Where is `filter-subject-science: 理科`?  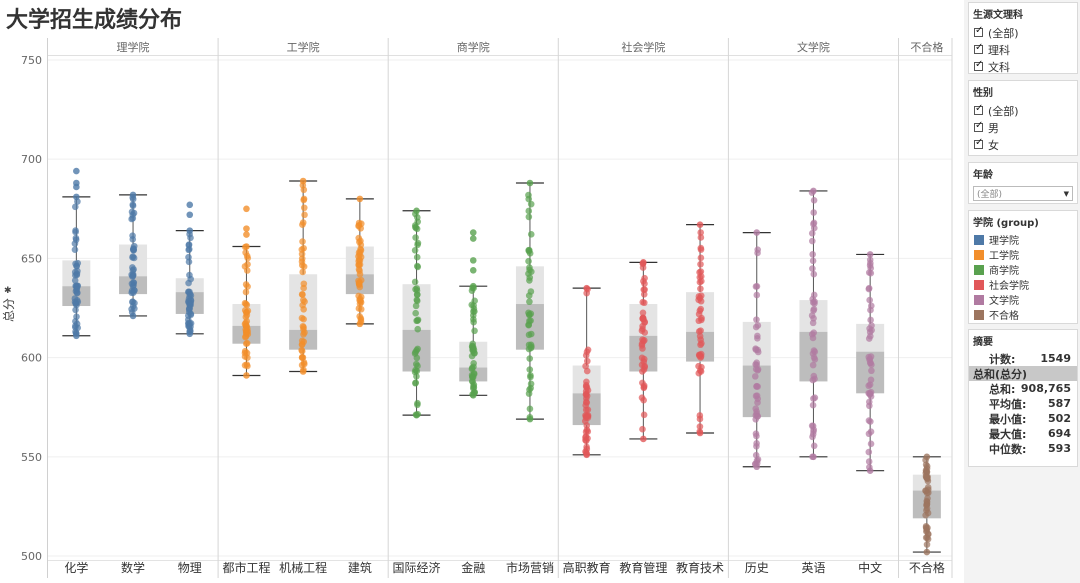
filter-subject-science: 理科 is located at coordinates (1023, 49).